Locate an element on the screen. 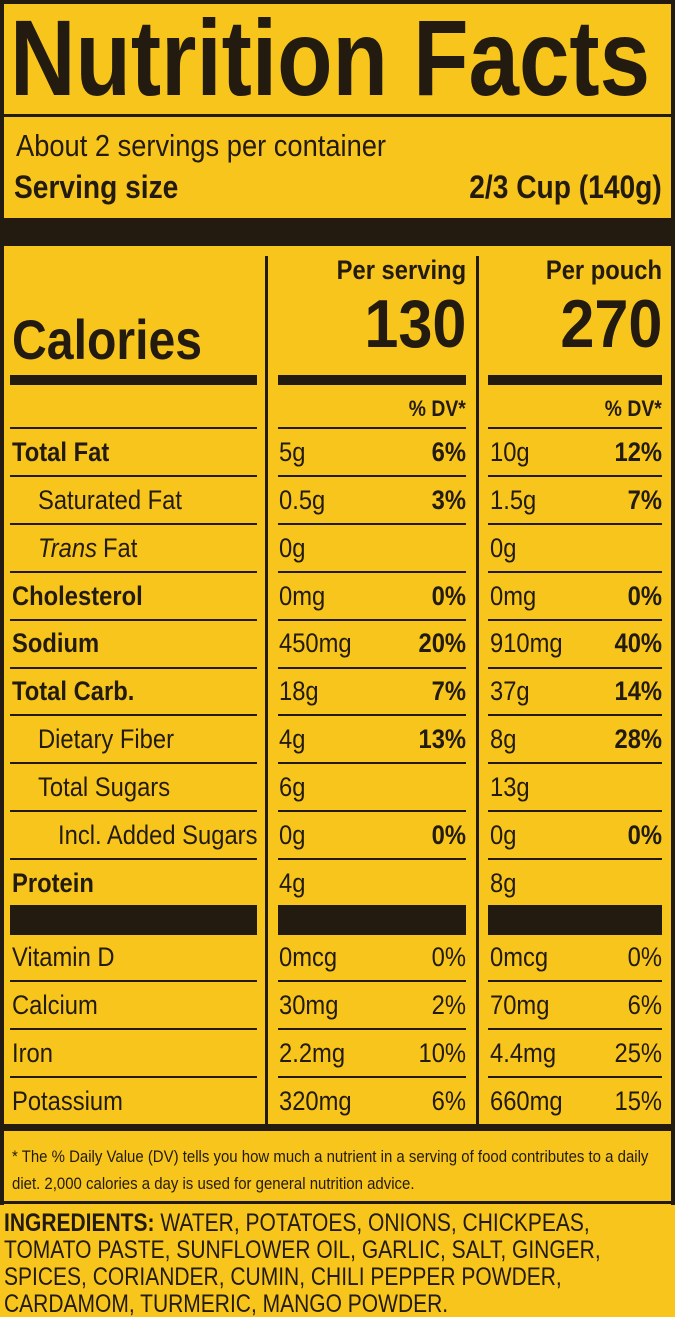 Image resolution: width=675 pixels, height=1317 pixels. amount: 450mg is located at coordinates (315, 643).